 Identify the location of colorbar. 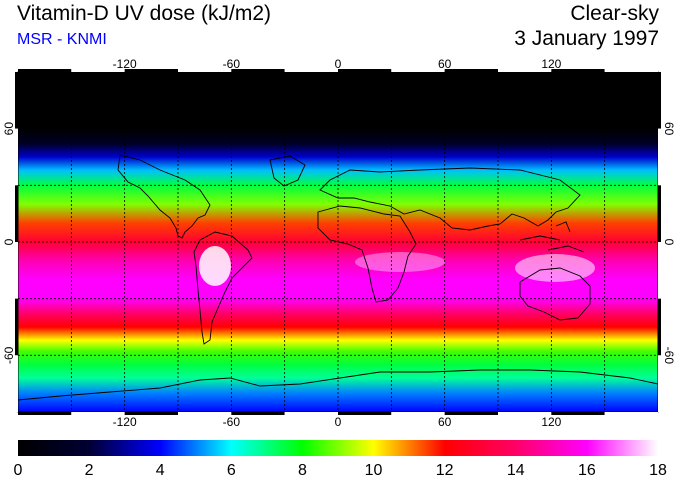
(338, 448).